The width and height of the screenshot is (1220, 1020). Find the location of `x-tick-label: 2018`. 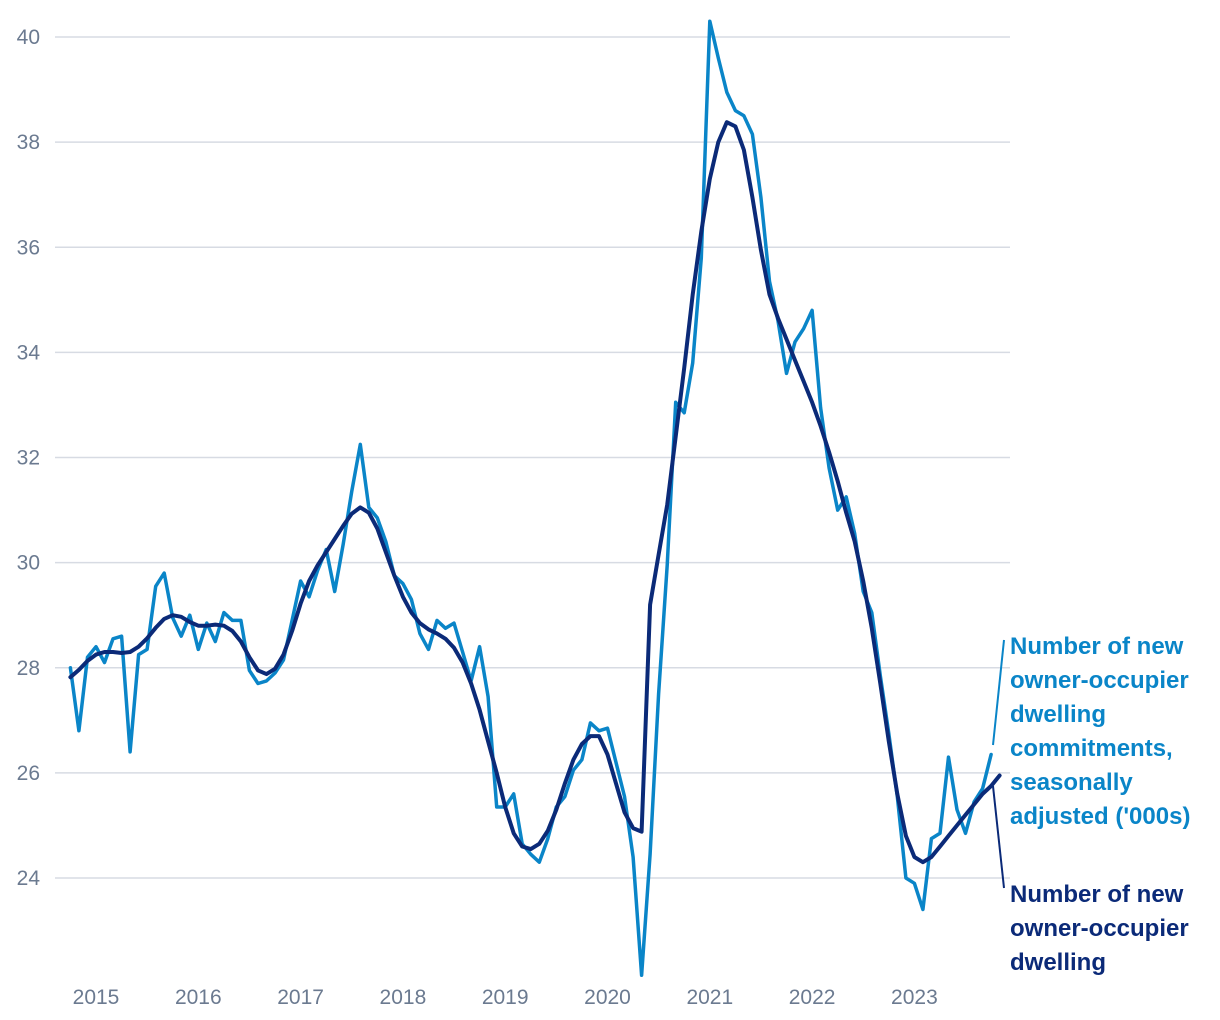

x-tick-label: 2018 is located at coordinates (403, 997).